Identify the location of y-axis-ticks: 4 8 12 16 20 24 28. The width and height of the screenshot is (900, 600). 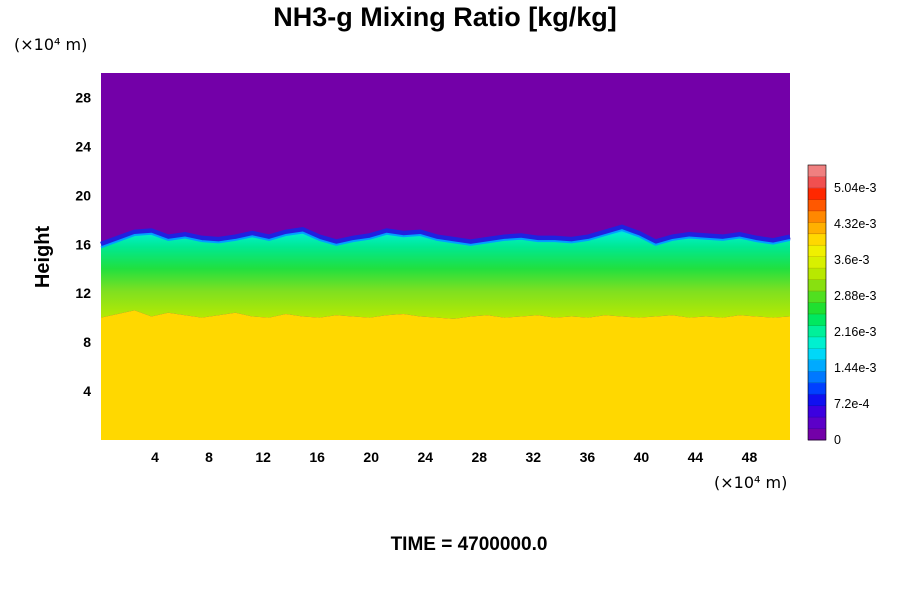
(83, 244).